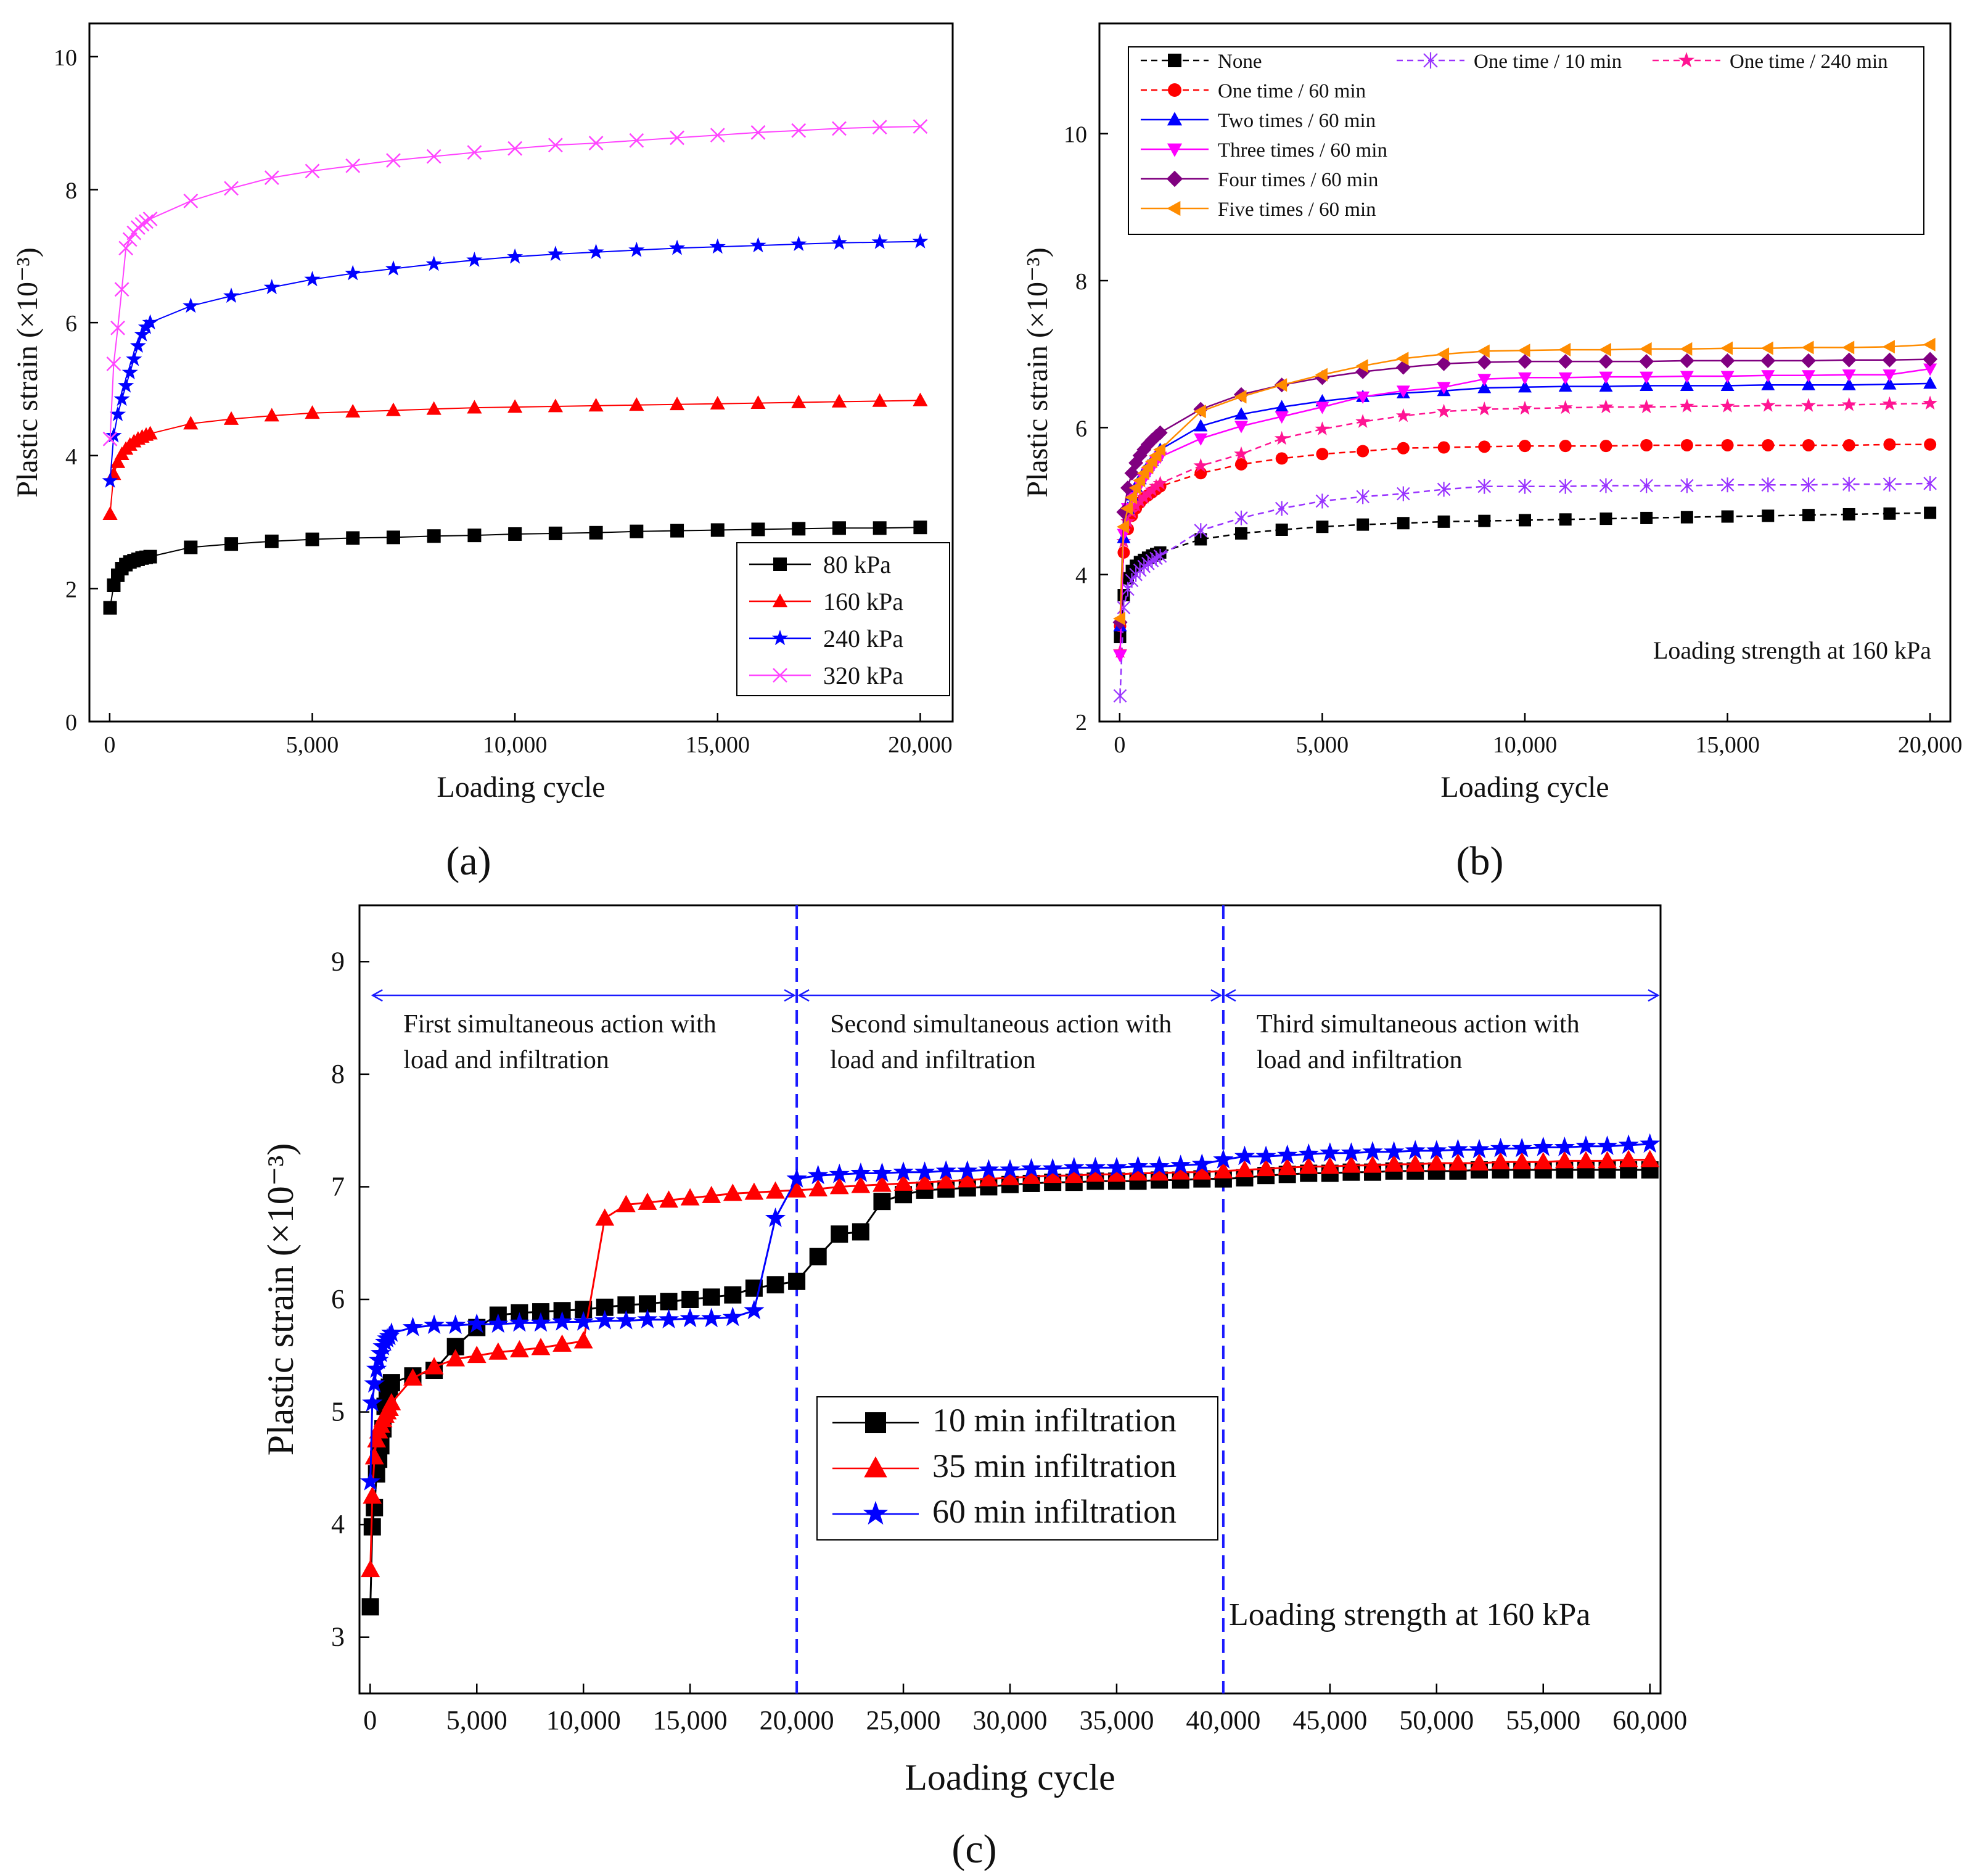  Describe the element at coordinates (973, 1849) in the screenshot. I see `panel-label-c: (c)` at that location.